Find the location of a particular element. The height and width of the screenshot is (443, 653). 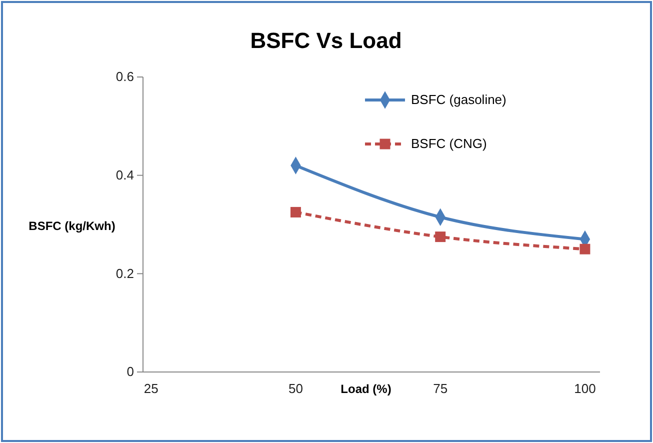

legend-label: BSFC (CNG) is located at coordinates (449, 143).